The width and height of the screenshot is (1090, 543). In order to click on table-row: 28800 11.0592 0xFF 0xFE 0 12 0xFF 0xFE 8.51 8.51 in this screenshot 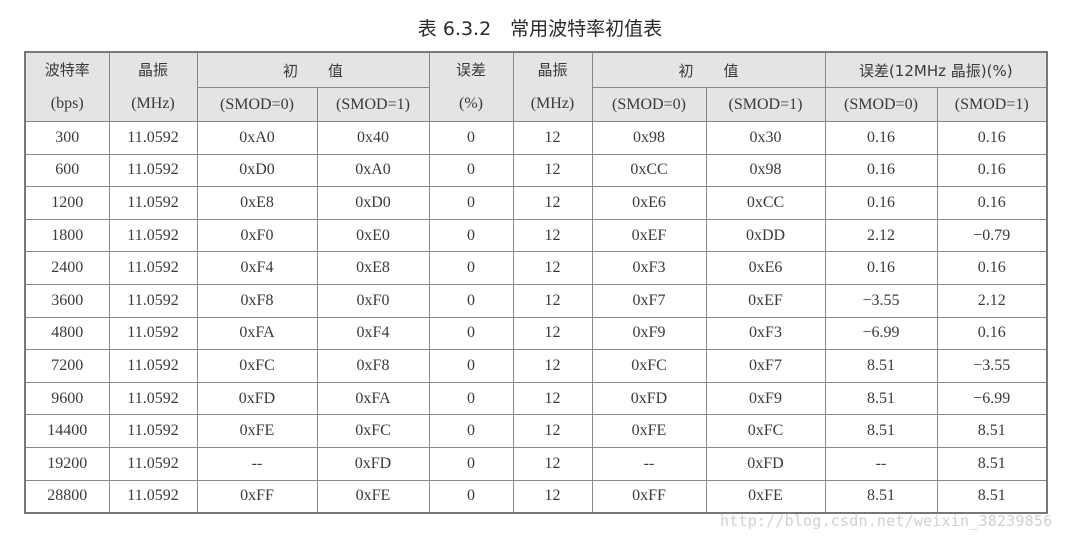, I will do `click(536, 496)`.